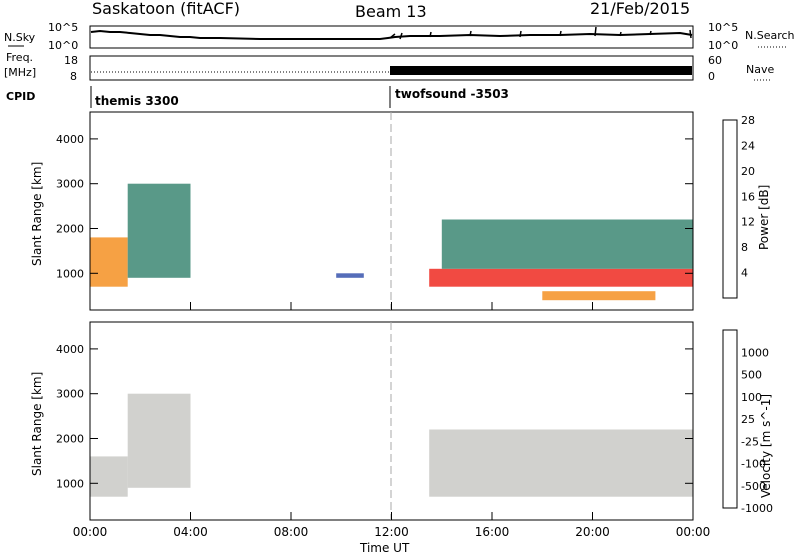 This screenshot has width=800, height=554. Describe the element at coordinates (70, 184) in the screenshot. I see `power-ytick-label-2: 3000` at that location.